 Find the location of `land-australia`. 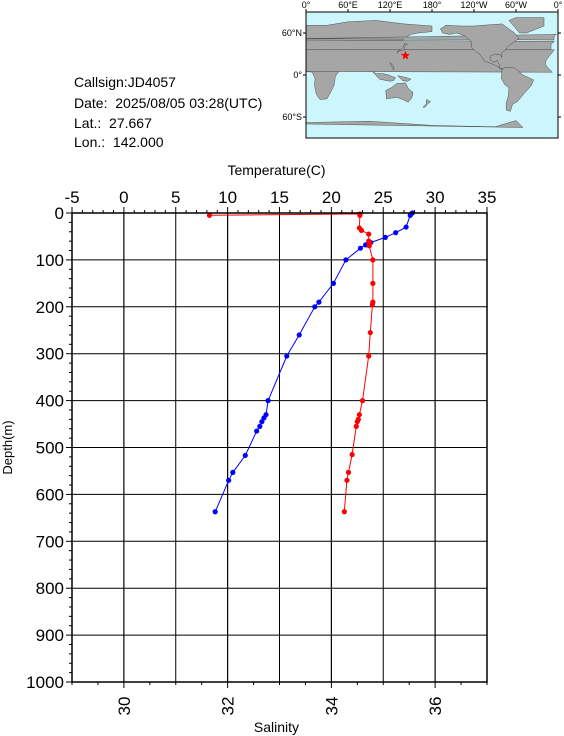

land-australia is located at coordinates (399, 92).